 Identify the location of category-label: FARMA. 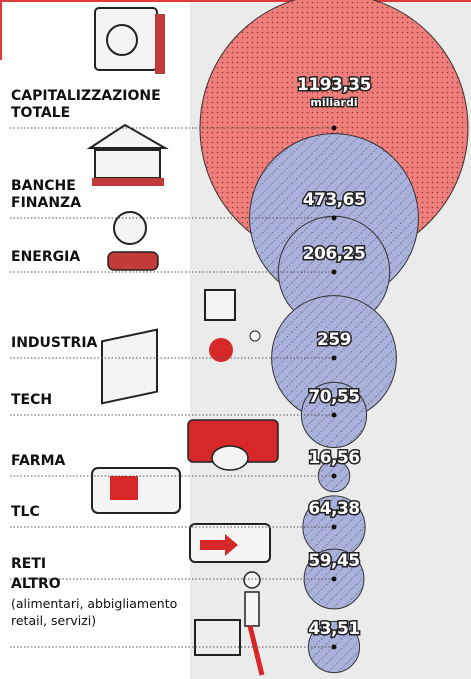
(38, 461).